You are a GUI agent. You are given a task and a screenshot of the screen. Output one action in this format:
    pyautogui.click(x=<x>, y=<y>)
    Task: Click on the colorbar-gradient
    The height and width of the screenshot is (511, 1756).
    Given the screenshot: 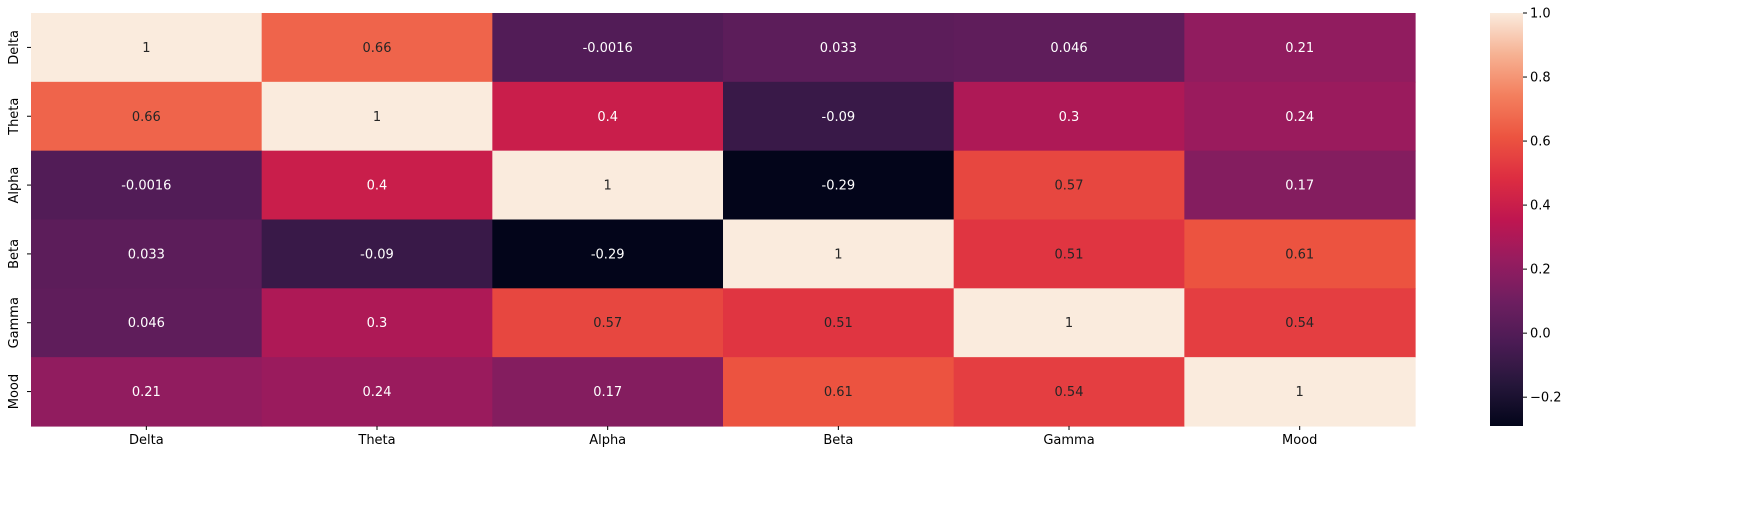 What is the action you would take?
    pyautogui.click(x=1506, y=219)
    